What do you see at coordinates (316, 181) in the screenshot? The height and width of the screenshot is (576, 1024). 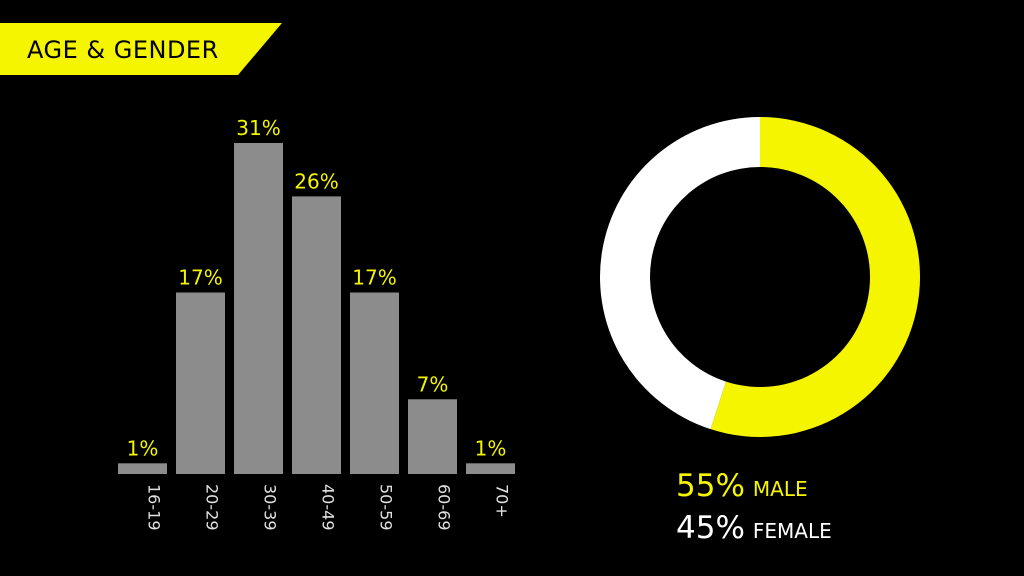 I see `bar-value-label: 26%` at bounding box center [316, 181].